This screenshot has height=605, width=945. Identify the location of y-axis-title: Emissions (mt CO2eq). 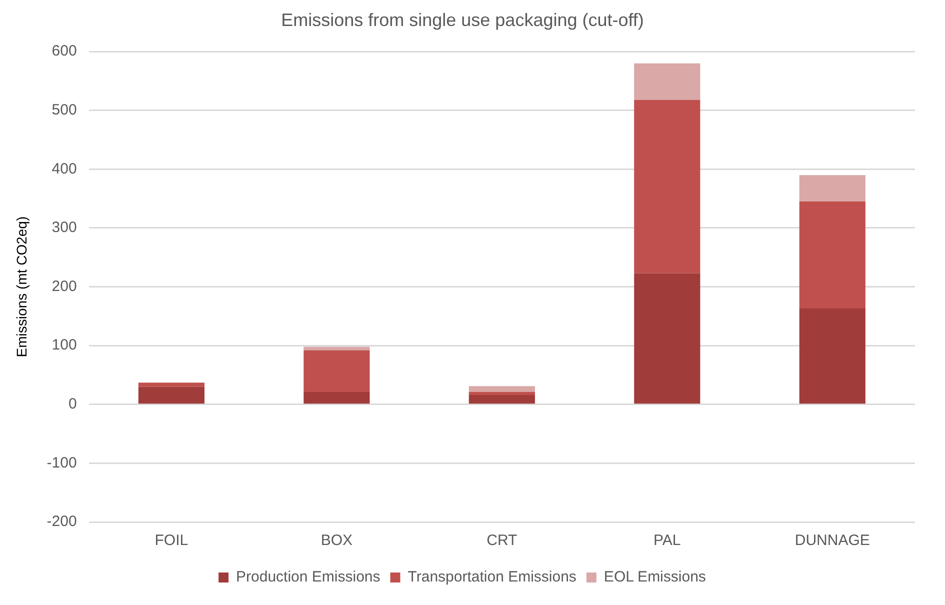
(21, 287).